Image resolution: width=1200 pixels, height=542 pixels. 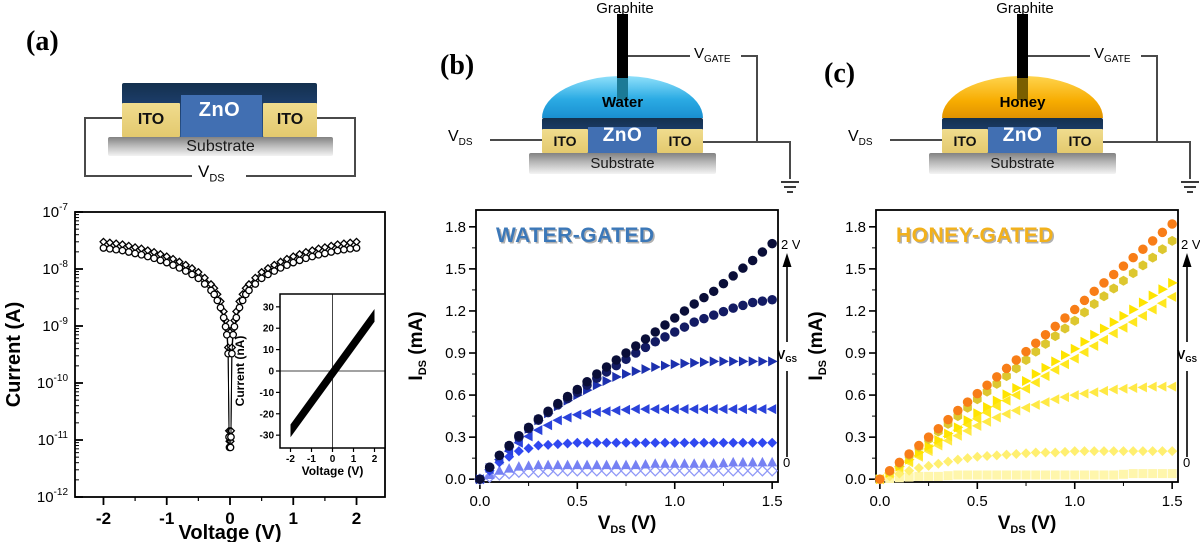 What do you see at coordinates (267, 393) in the screenshot?
I see `svg-text: -10` at bounding box center [267, 393].